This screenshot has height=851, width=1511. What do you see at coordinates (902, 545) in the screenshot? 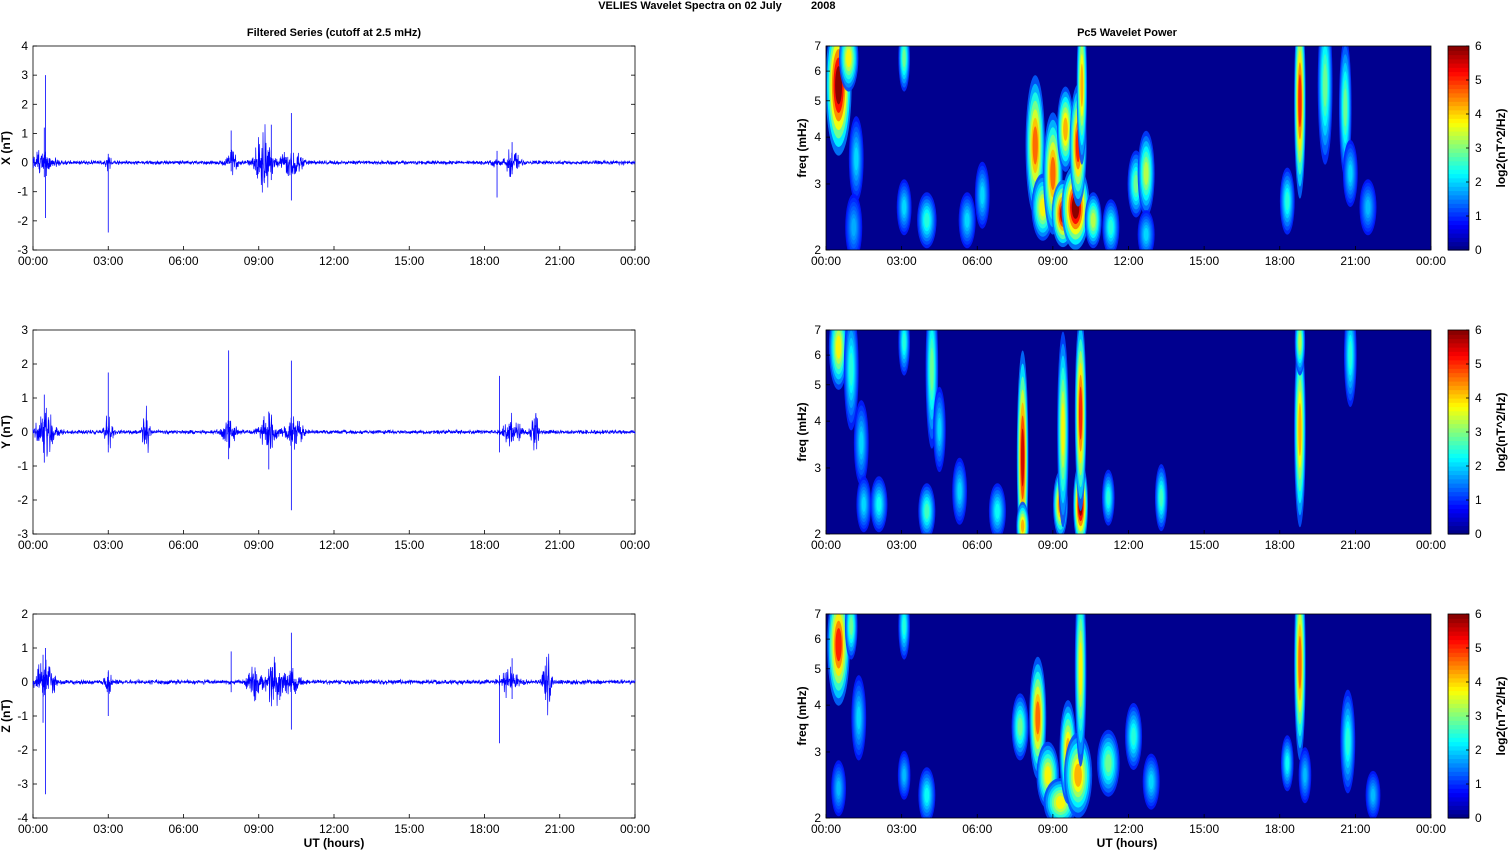
I see `x-xtick-label: 03:00` at bounding box center [902, 545].